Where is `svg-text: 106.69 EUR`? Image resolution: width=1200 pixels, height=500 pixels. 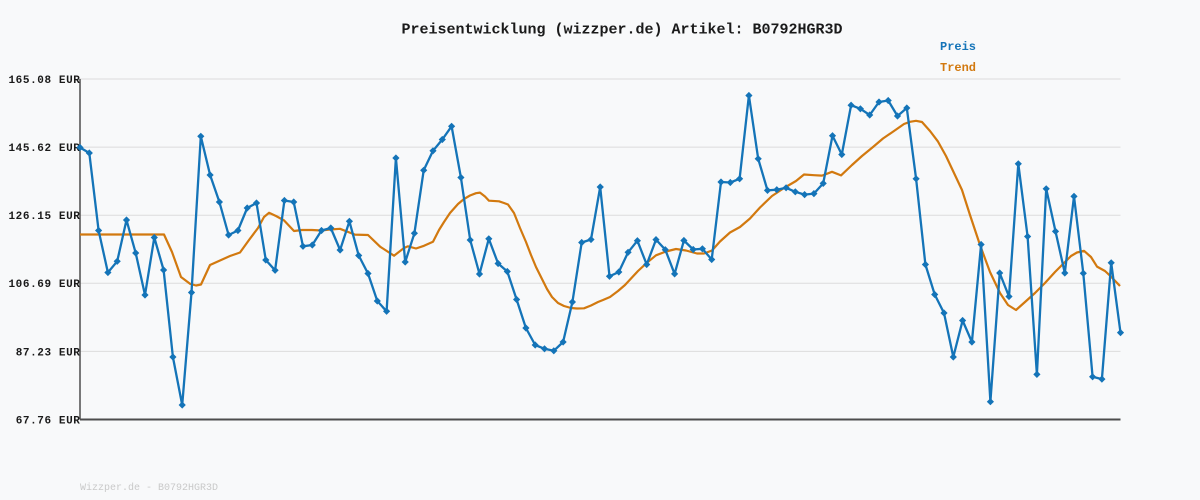
svg-text: 106.69 EUR is located at coordinates (44, 285).